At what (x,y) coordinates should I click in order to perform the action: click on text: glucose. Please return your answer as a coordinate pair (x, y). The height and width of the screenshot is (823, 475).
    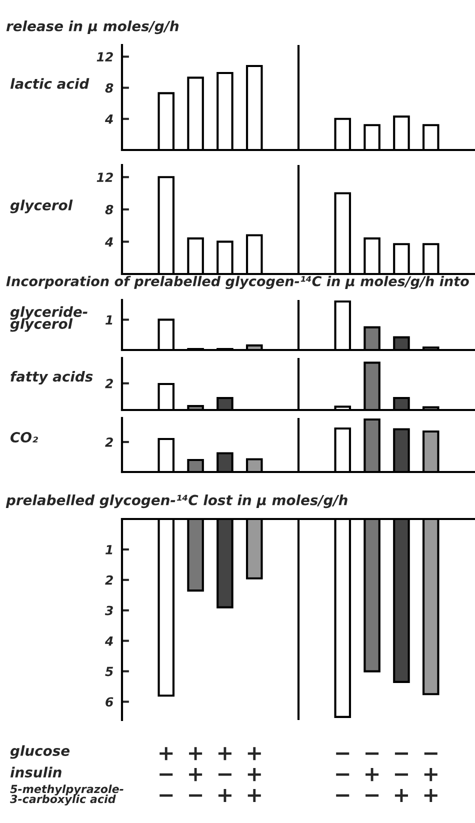
    Looking at the image, I should click on (40, 752).